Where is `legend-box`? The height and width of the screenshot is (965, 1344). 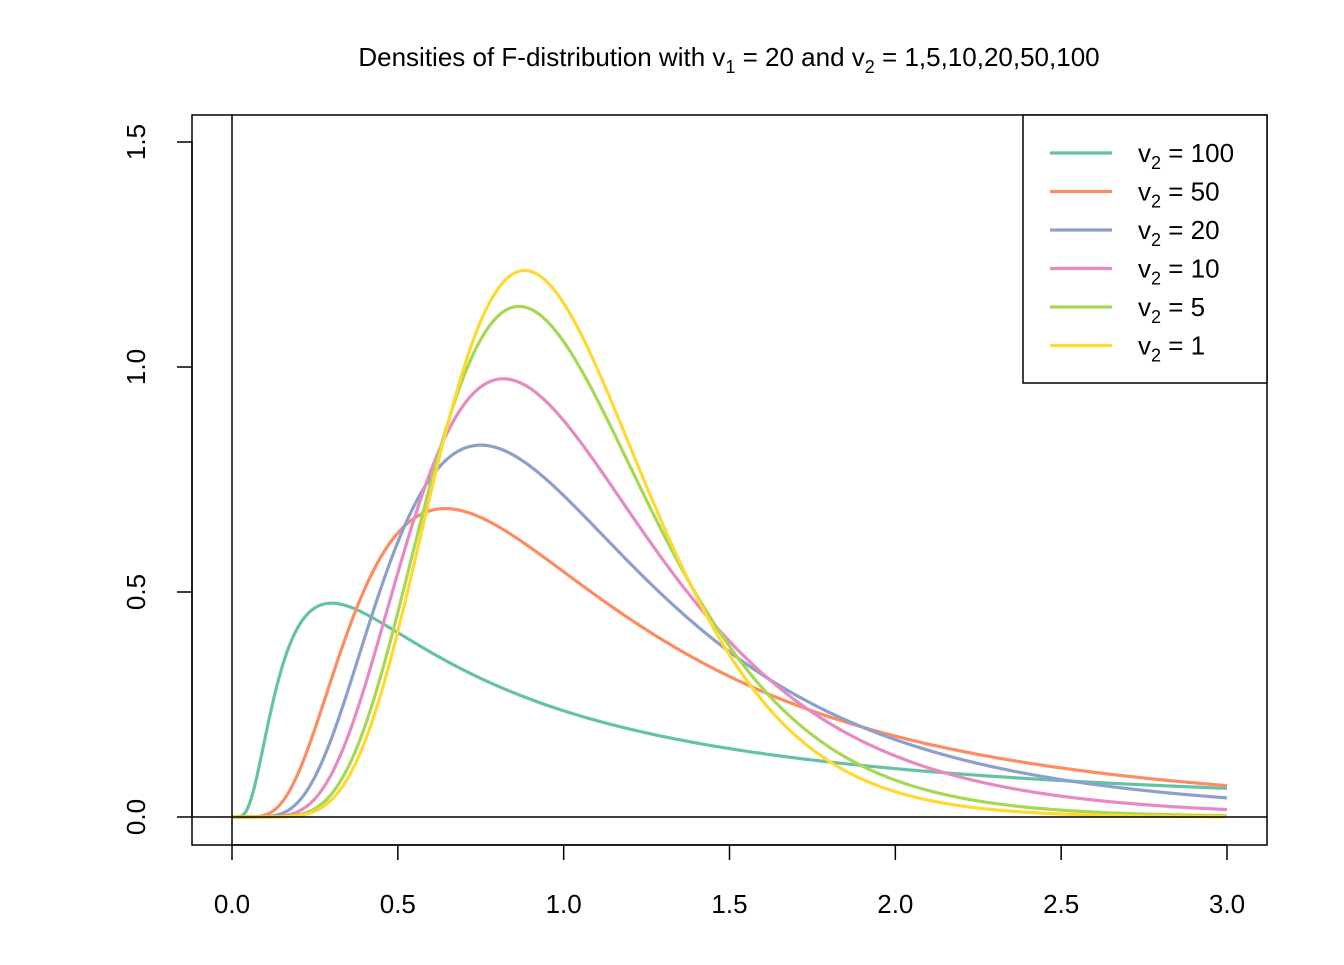
legend-box is located at coordinates (1145, 249).